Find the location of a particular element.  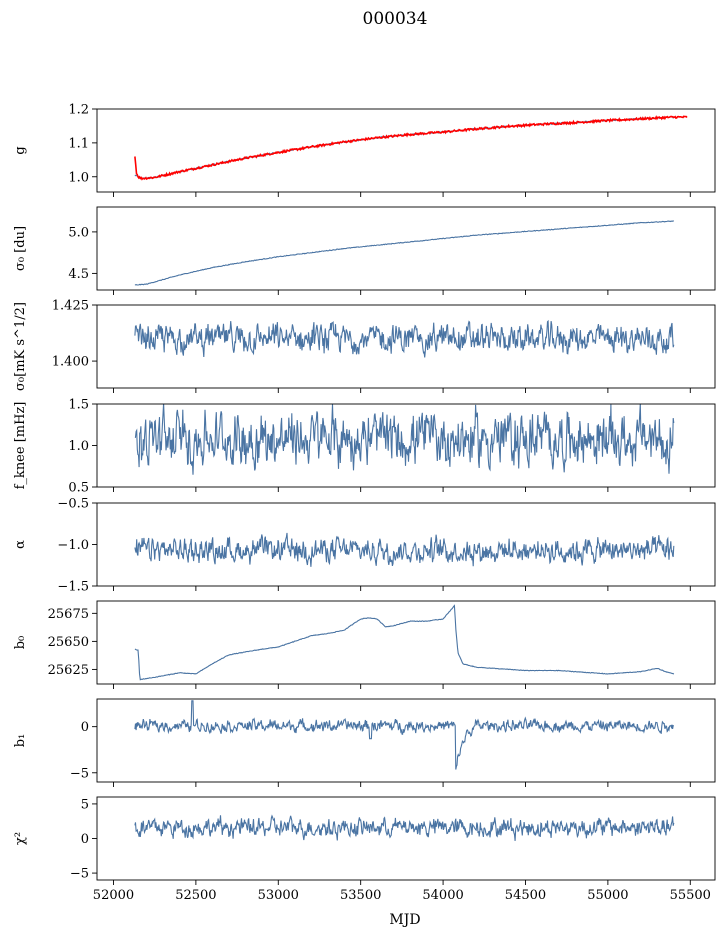

x-tick-label: 54500 is located at coordinates (525, 895).